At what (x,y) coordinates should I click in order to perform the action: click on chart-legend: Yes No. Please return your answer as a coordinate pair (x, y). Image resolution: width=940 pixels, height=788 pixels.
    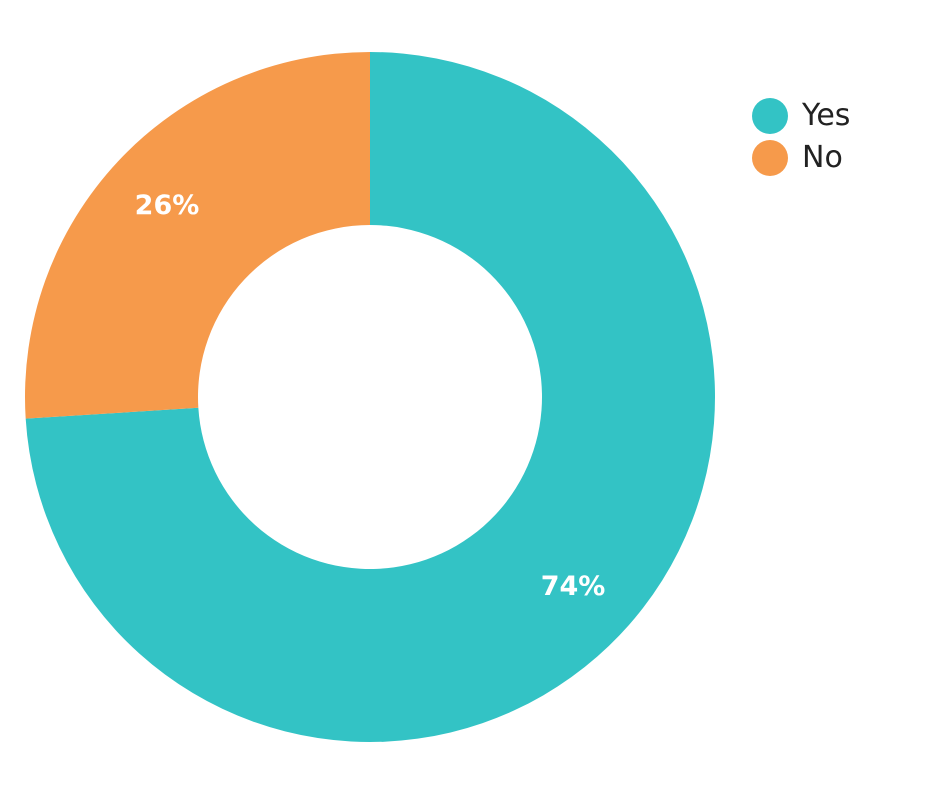
    Looking at the image, I should click on (801, 137).